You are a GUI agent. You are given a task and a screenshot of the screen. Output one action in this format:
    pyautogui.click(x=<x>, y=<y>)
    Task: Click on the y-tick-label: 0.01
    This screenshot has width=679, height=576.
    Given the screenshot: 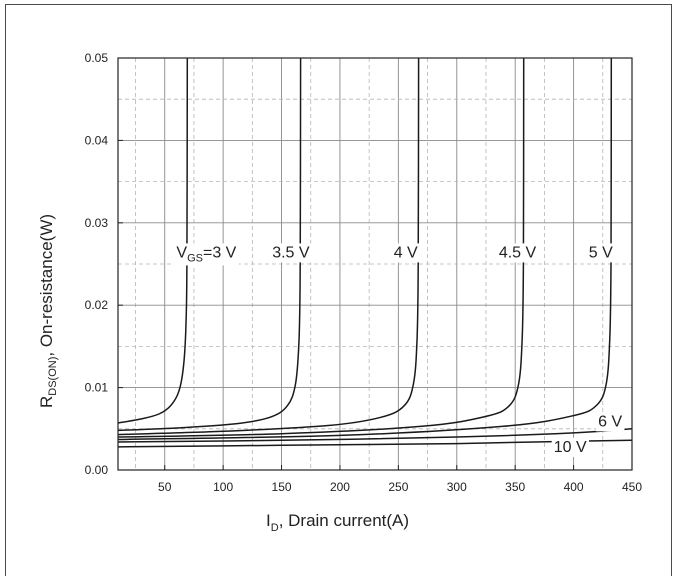 What is the action you would take?
    pyautogui.click(x=97, y=388)
    